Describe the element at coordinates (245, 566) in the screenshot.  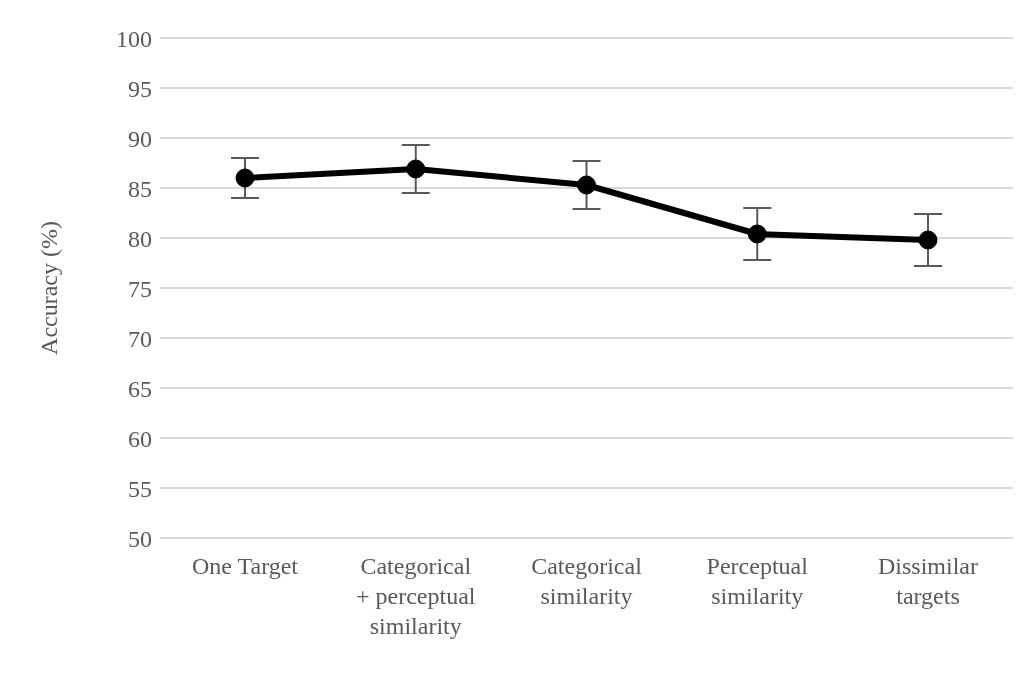
I see `x-tick-label: One Target` at that location.